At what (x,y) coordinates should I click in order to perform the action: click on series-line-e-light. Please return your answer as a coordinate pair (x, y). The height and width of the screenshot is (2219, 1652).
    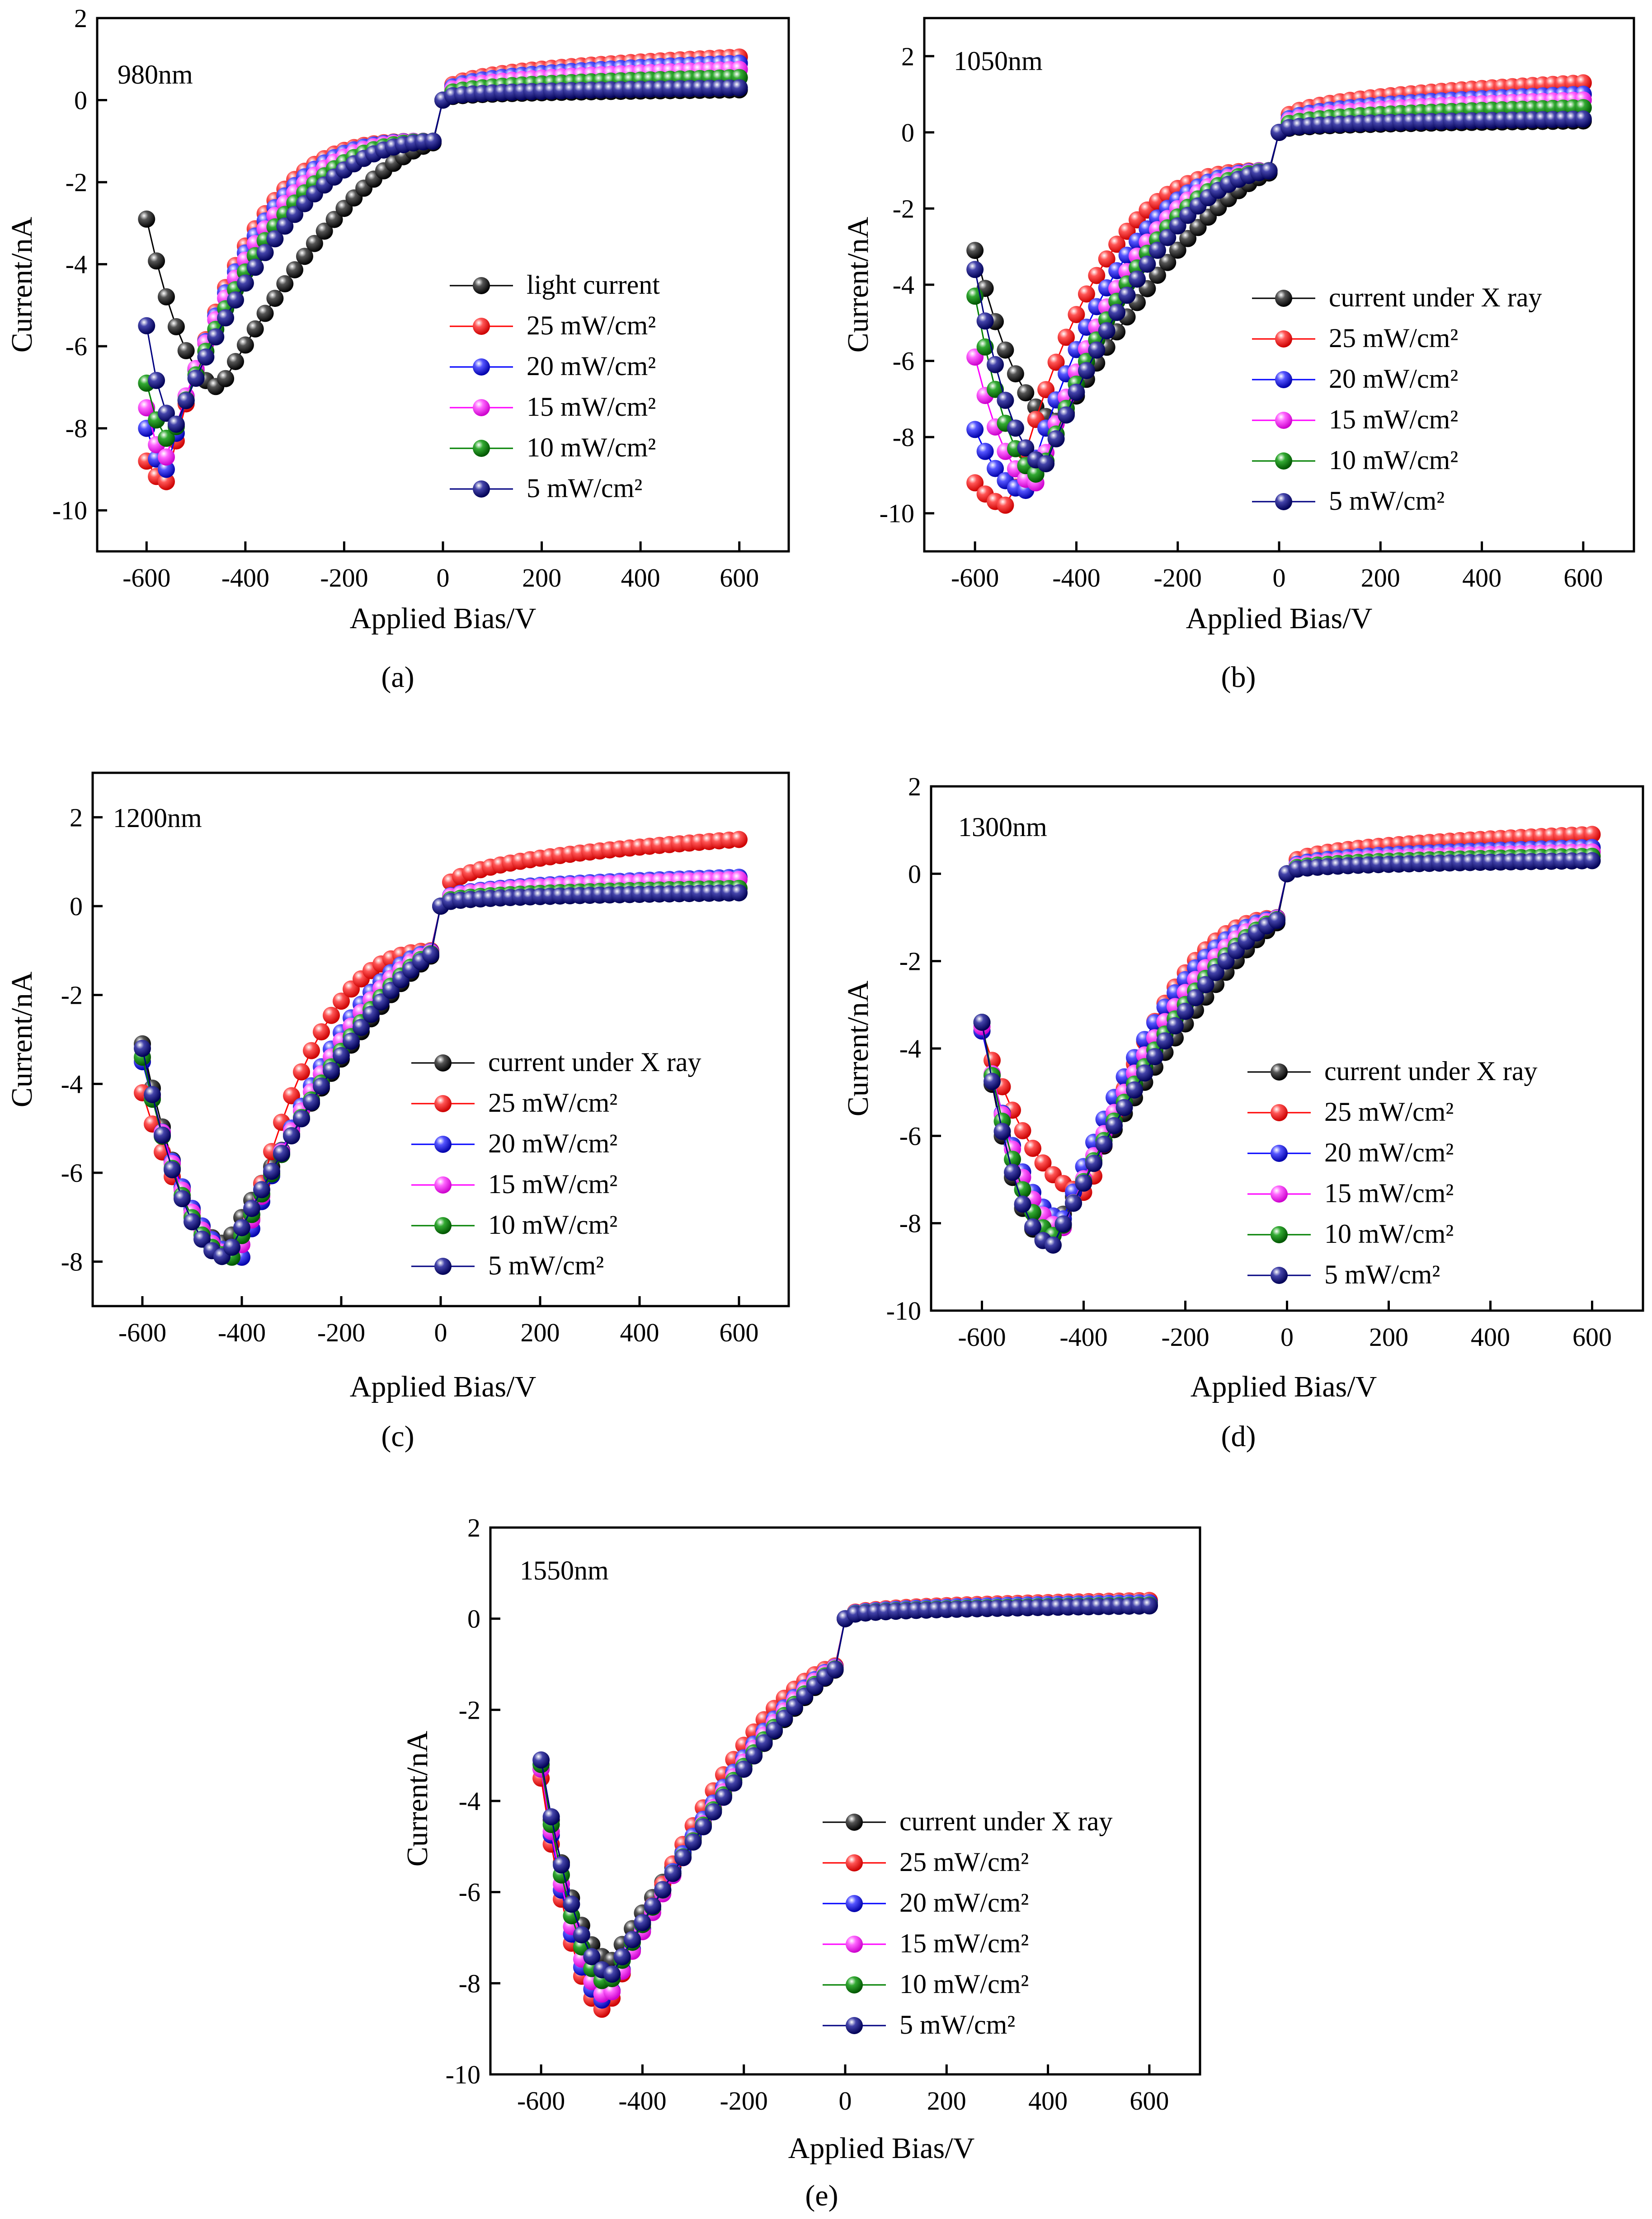
    Looking at the image, I should click on (845, 1782).